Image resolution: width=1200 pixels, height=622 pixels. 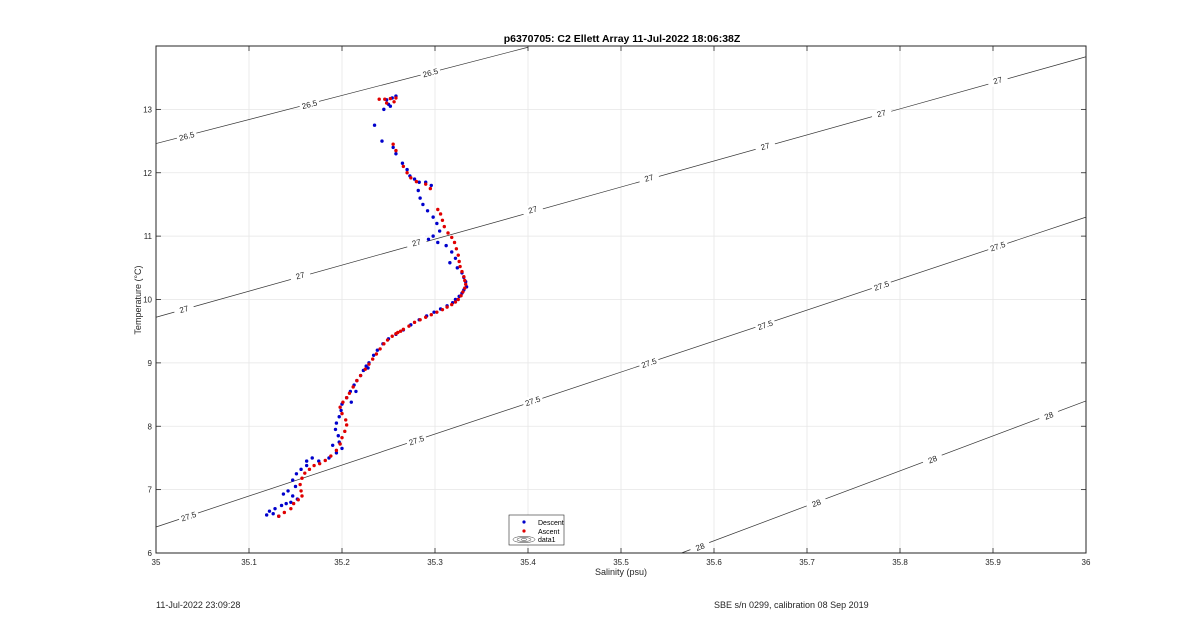 What do you see at coordinates (150, 553) in the screenshot?
I see `y-tick-label: 6` at bounding box center [150, 553].